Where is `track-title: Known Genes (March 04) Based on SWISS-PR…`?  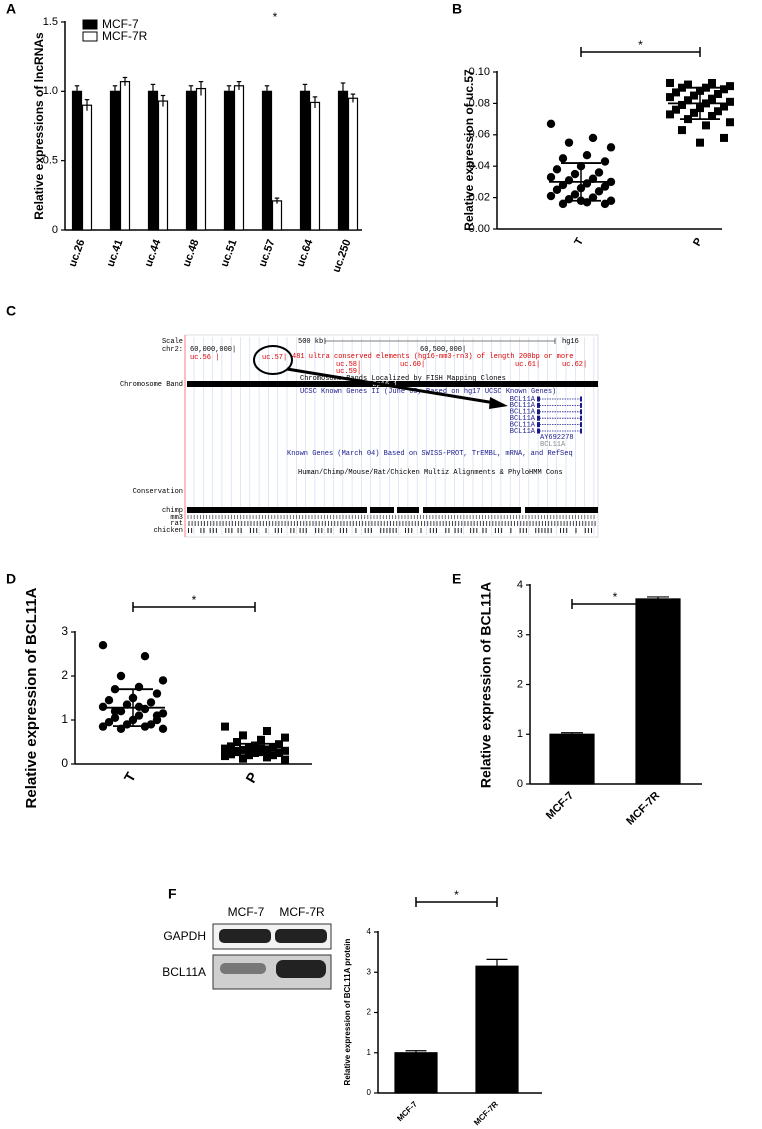
track-title: Known Genes (March 04) Based on SWISS-PR… is located at coordinates (430, 454).